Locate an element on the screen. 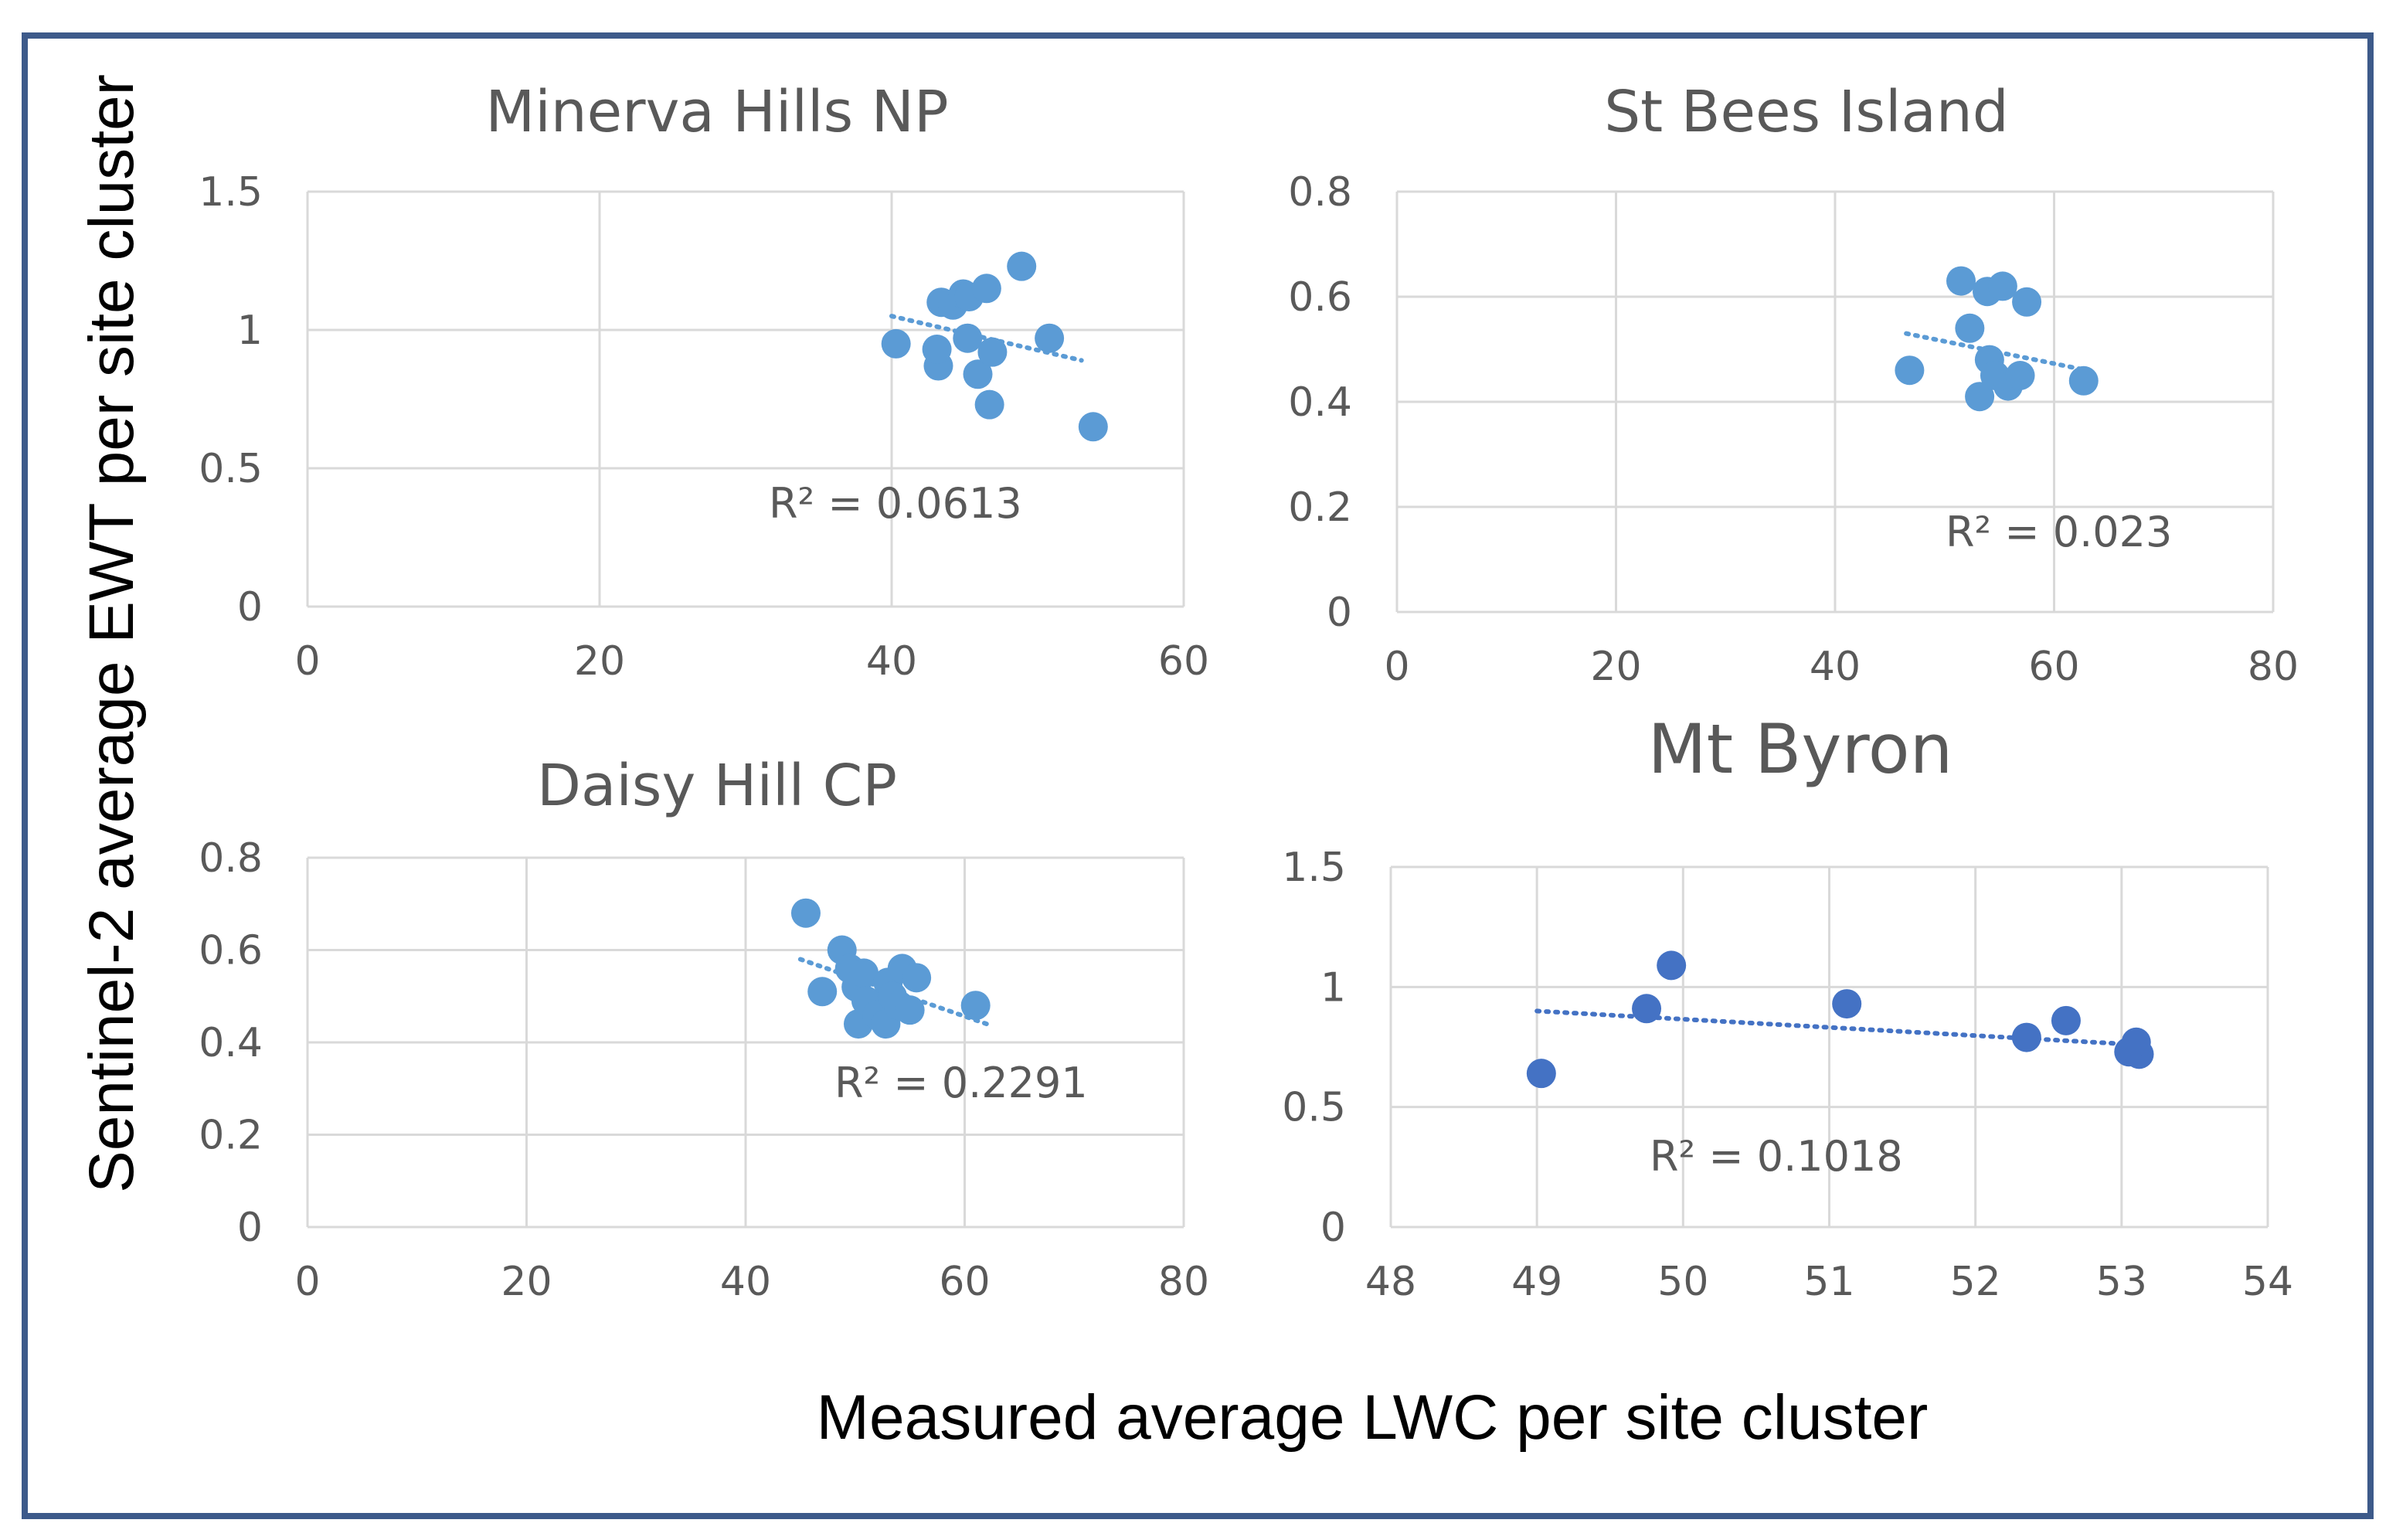  x-tick-label: 52 is located at coordinates (1976, 1282).